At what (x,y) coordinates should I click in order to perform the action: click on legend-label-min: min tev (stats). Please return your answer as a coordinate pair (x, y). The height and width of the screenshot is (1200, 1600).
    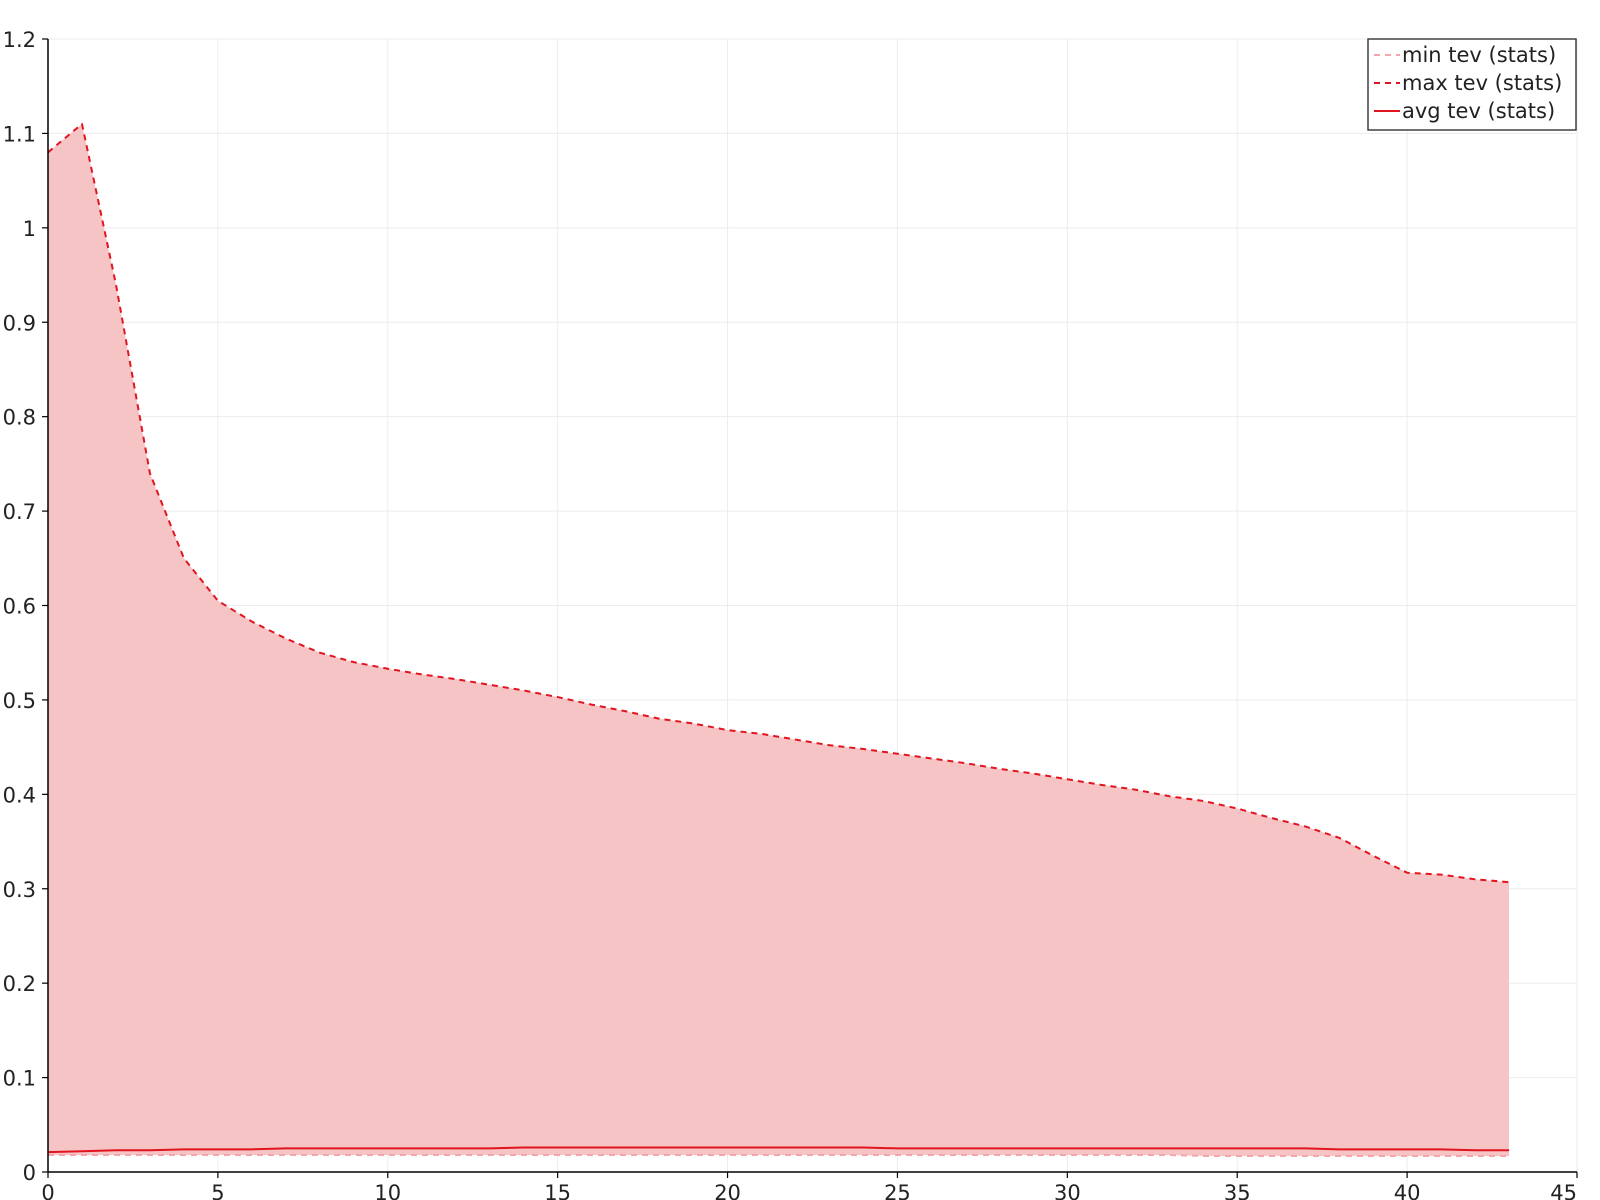
    Looking at the image, I should click on (1479, 55).